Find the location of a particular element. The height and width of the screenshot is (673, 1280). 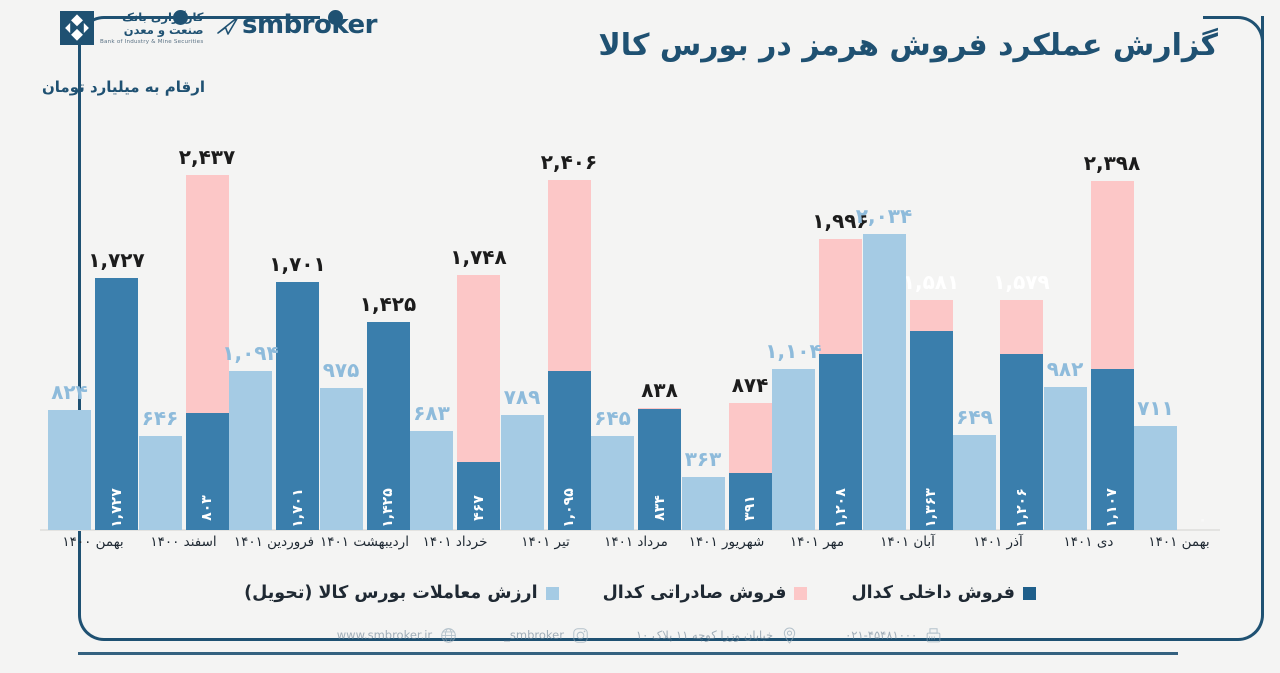

footer-instagram-text: smbroker_ is located at coordinates (534, 635).